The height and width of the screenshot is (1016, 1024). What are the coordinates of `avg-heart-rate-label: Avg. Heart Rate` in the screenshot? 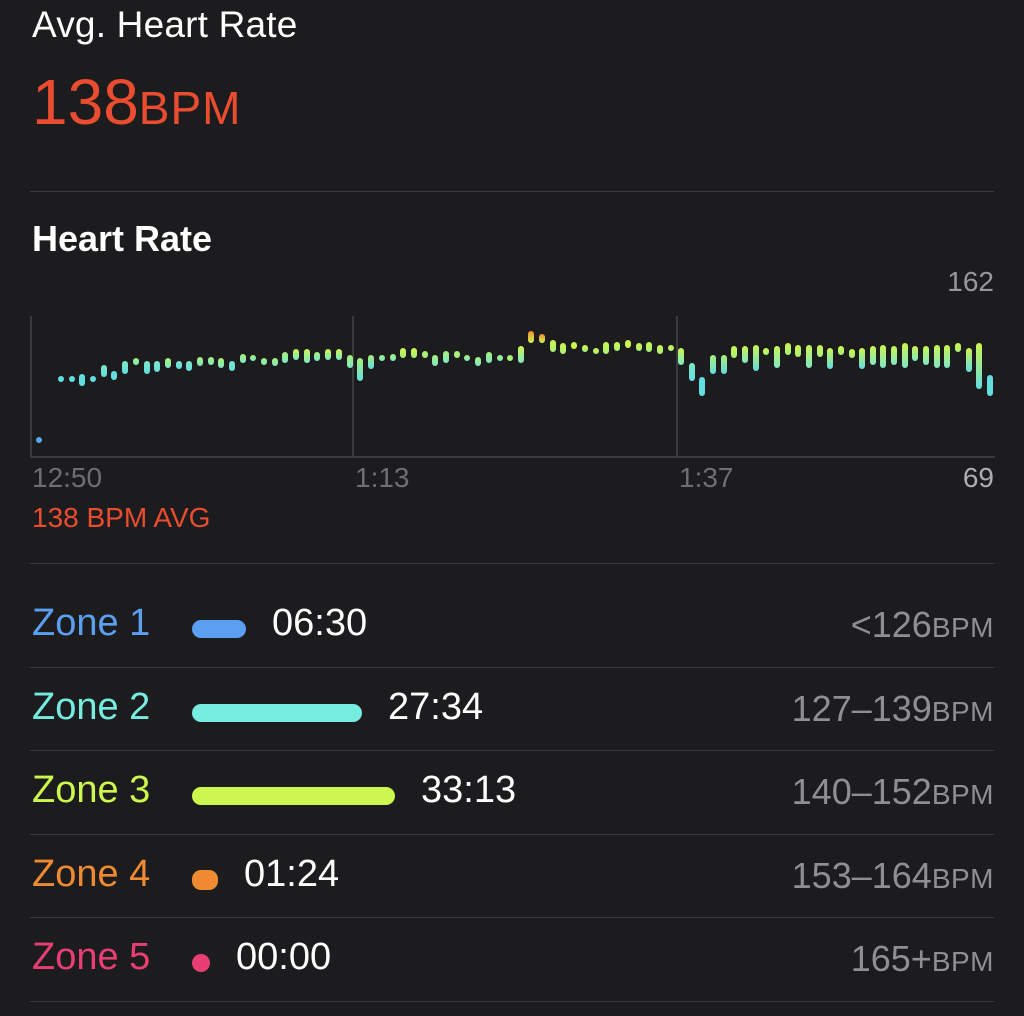 It's located at (165, 24).